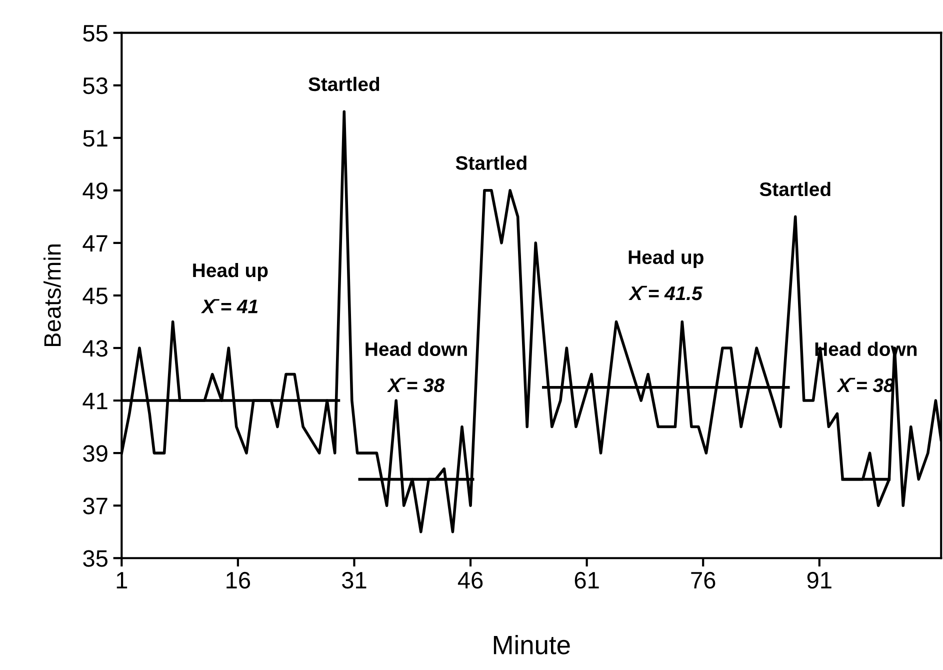 The height and width of the screenshot is (670, 943). Describe the element at coordinates (95, 558) in the screenshot. I see `y-tick-label: 35` at that location.